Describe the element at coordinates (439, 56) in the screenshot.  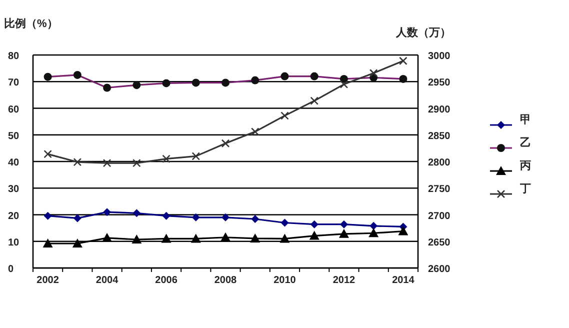
I see `y2tick: 3000` at that location.